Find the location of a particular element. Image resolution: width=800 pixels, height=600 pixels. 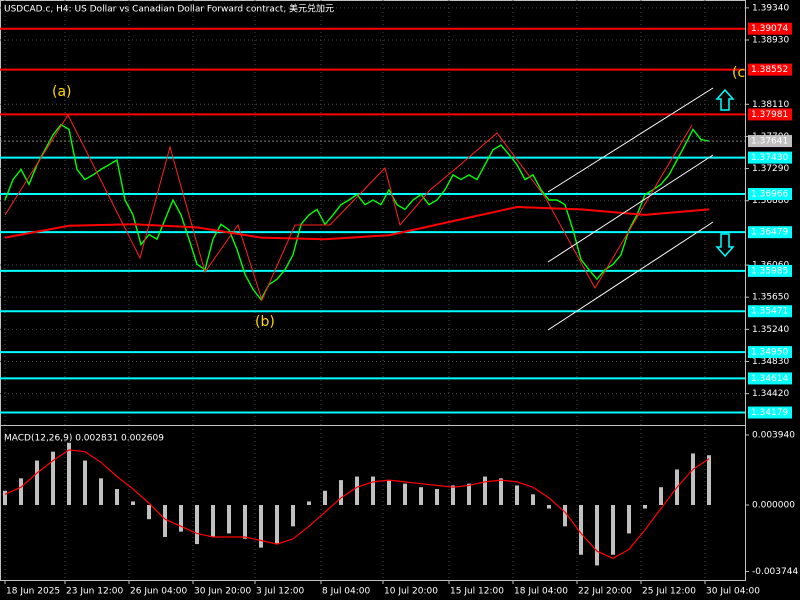

y-tick-label: 1.37290 is located at coordinates (770, 169).